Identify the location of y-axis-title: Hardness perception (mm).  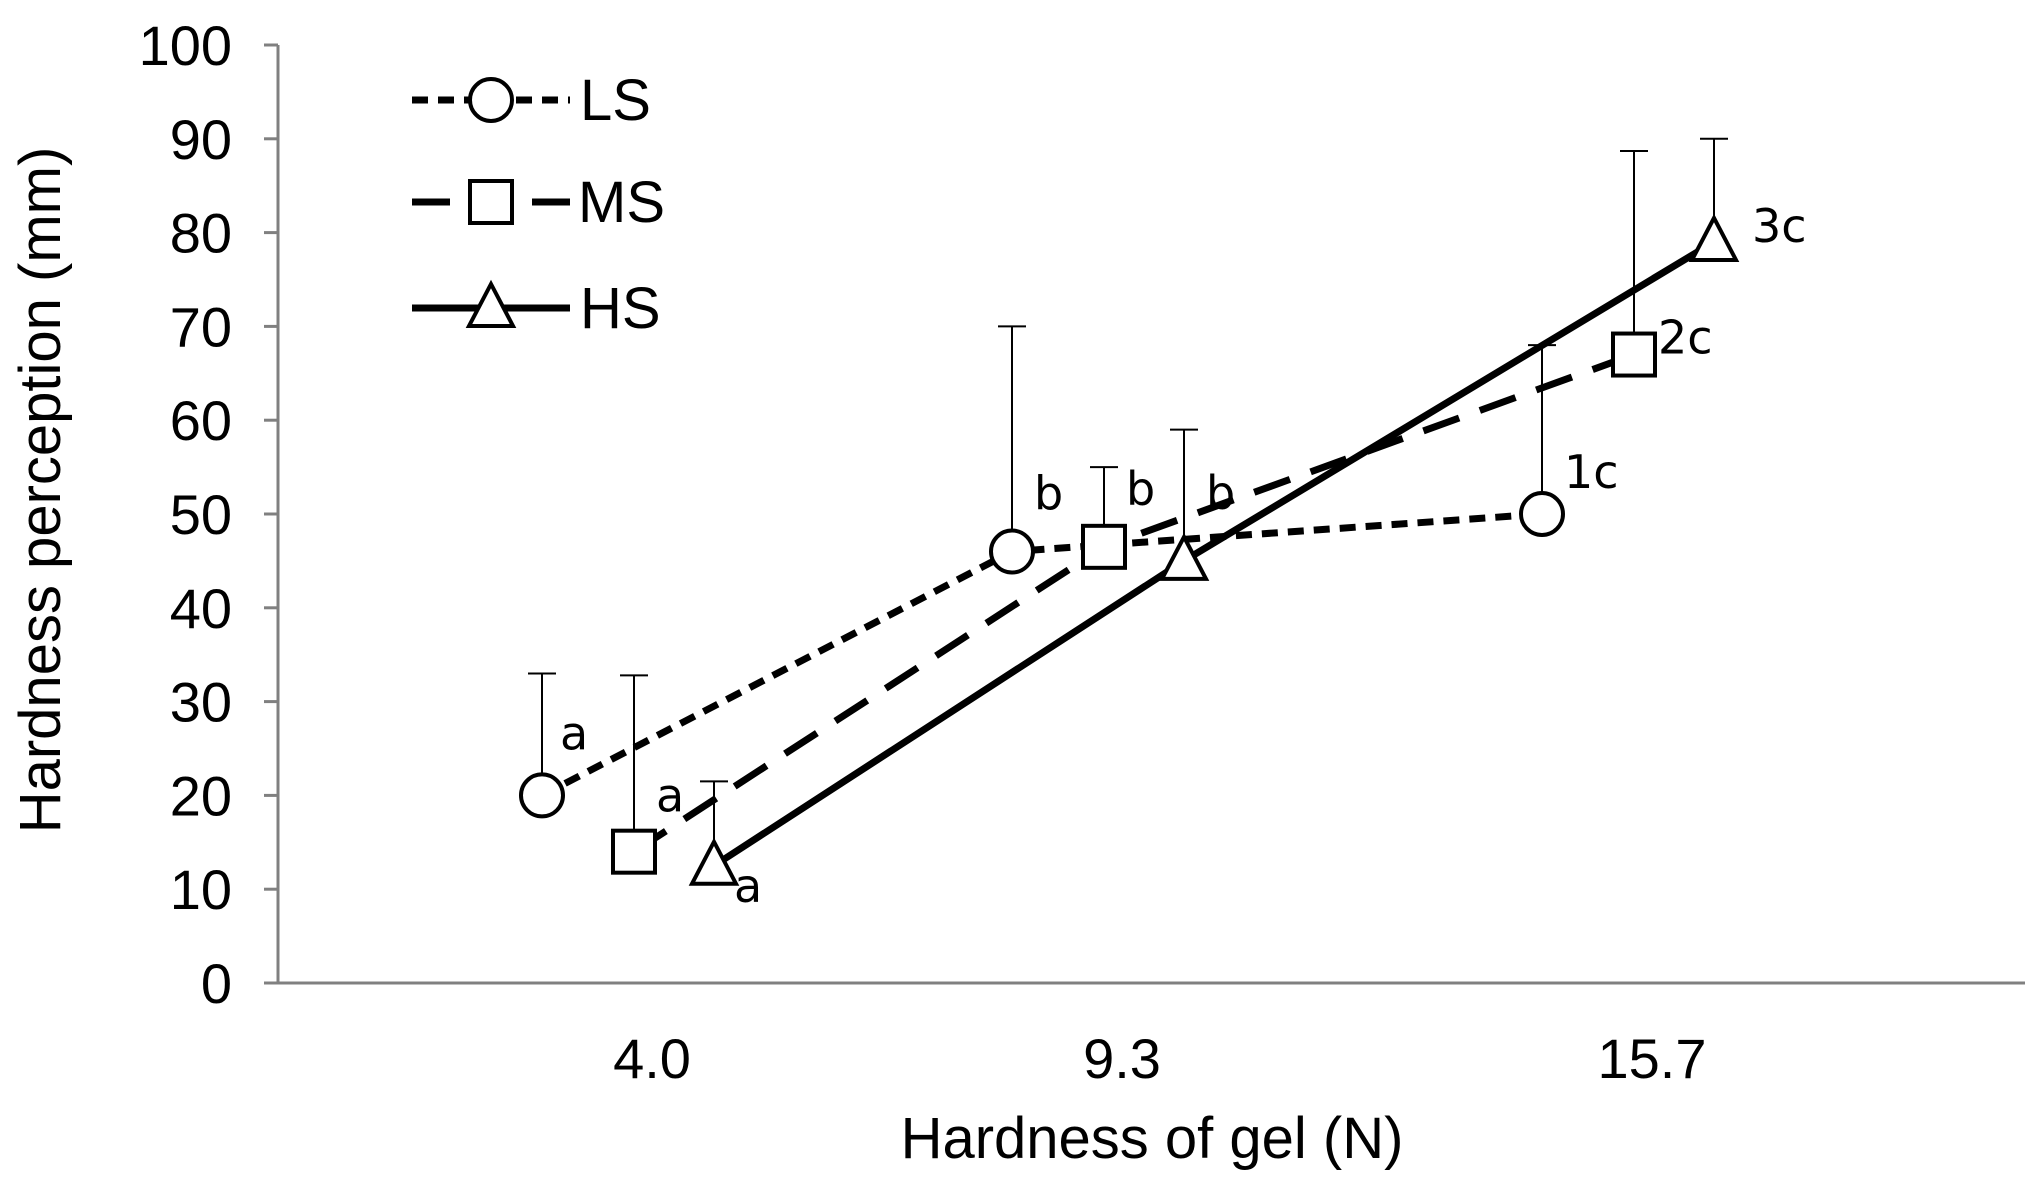
(40, 490).